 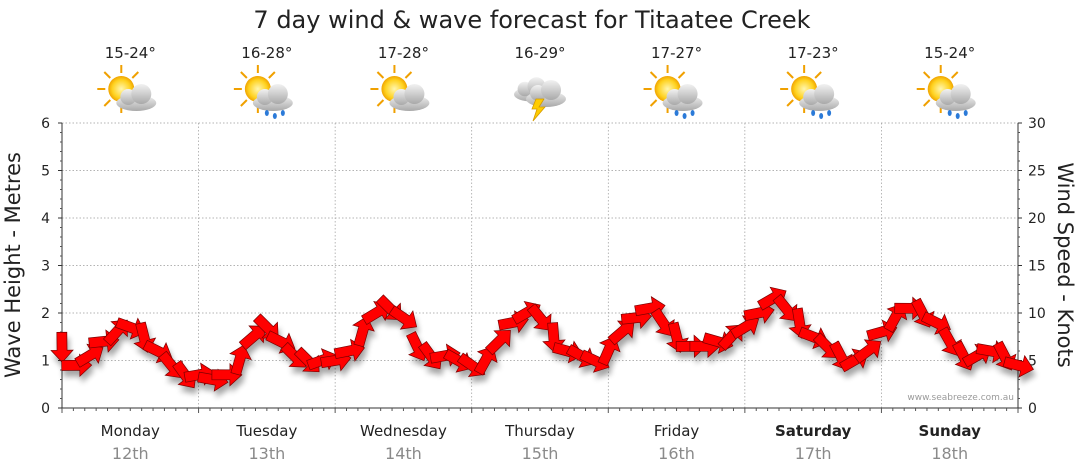 What do you see at coordinates (266, 453) in the screenshot?
I see `day-date: 13th` at bounding box center [266, 453].